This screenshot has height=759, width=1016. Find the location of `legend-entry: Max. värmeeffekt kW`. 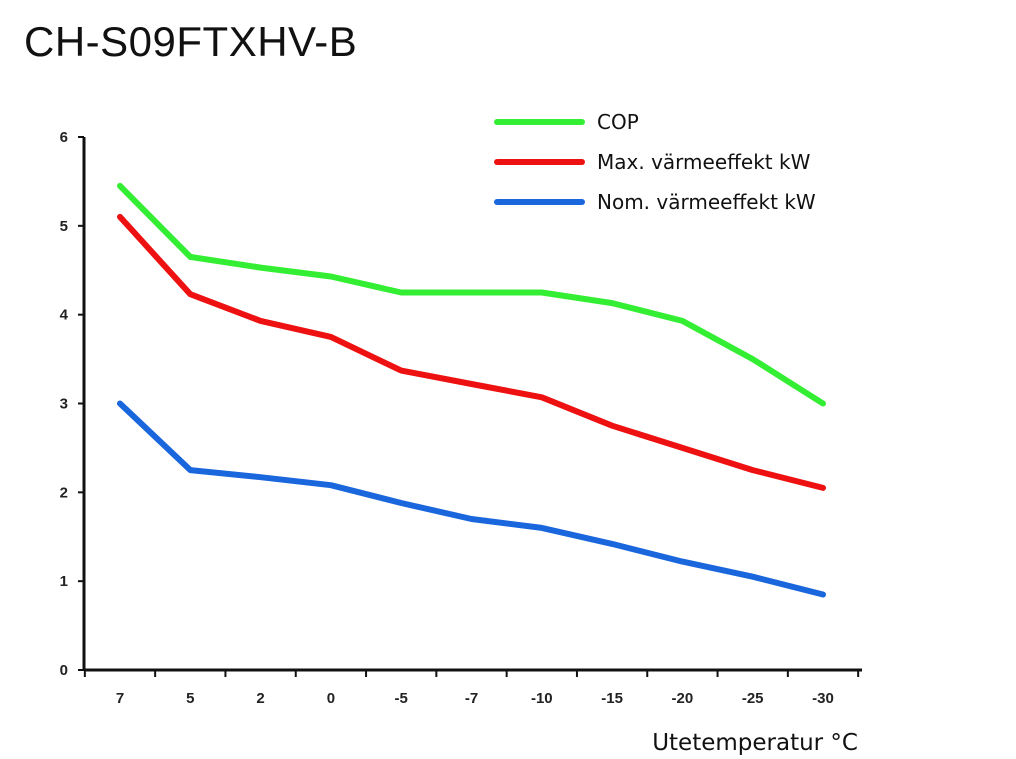

legend-entry: Max. värmeeffekt kW is located at coordinates (704, 162).